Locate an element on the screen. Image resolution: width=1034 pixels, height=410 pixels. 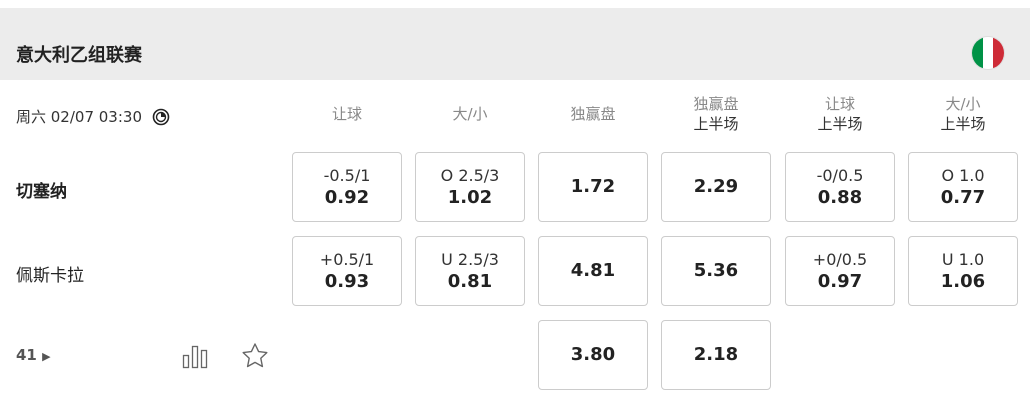
more-markets-link: 41 ▶ is located at coordinates (33, 355).